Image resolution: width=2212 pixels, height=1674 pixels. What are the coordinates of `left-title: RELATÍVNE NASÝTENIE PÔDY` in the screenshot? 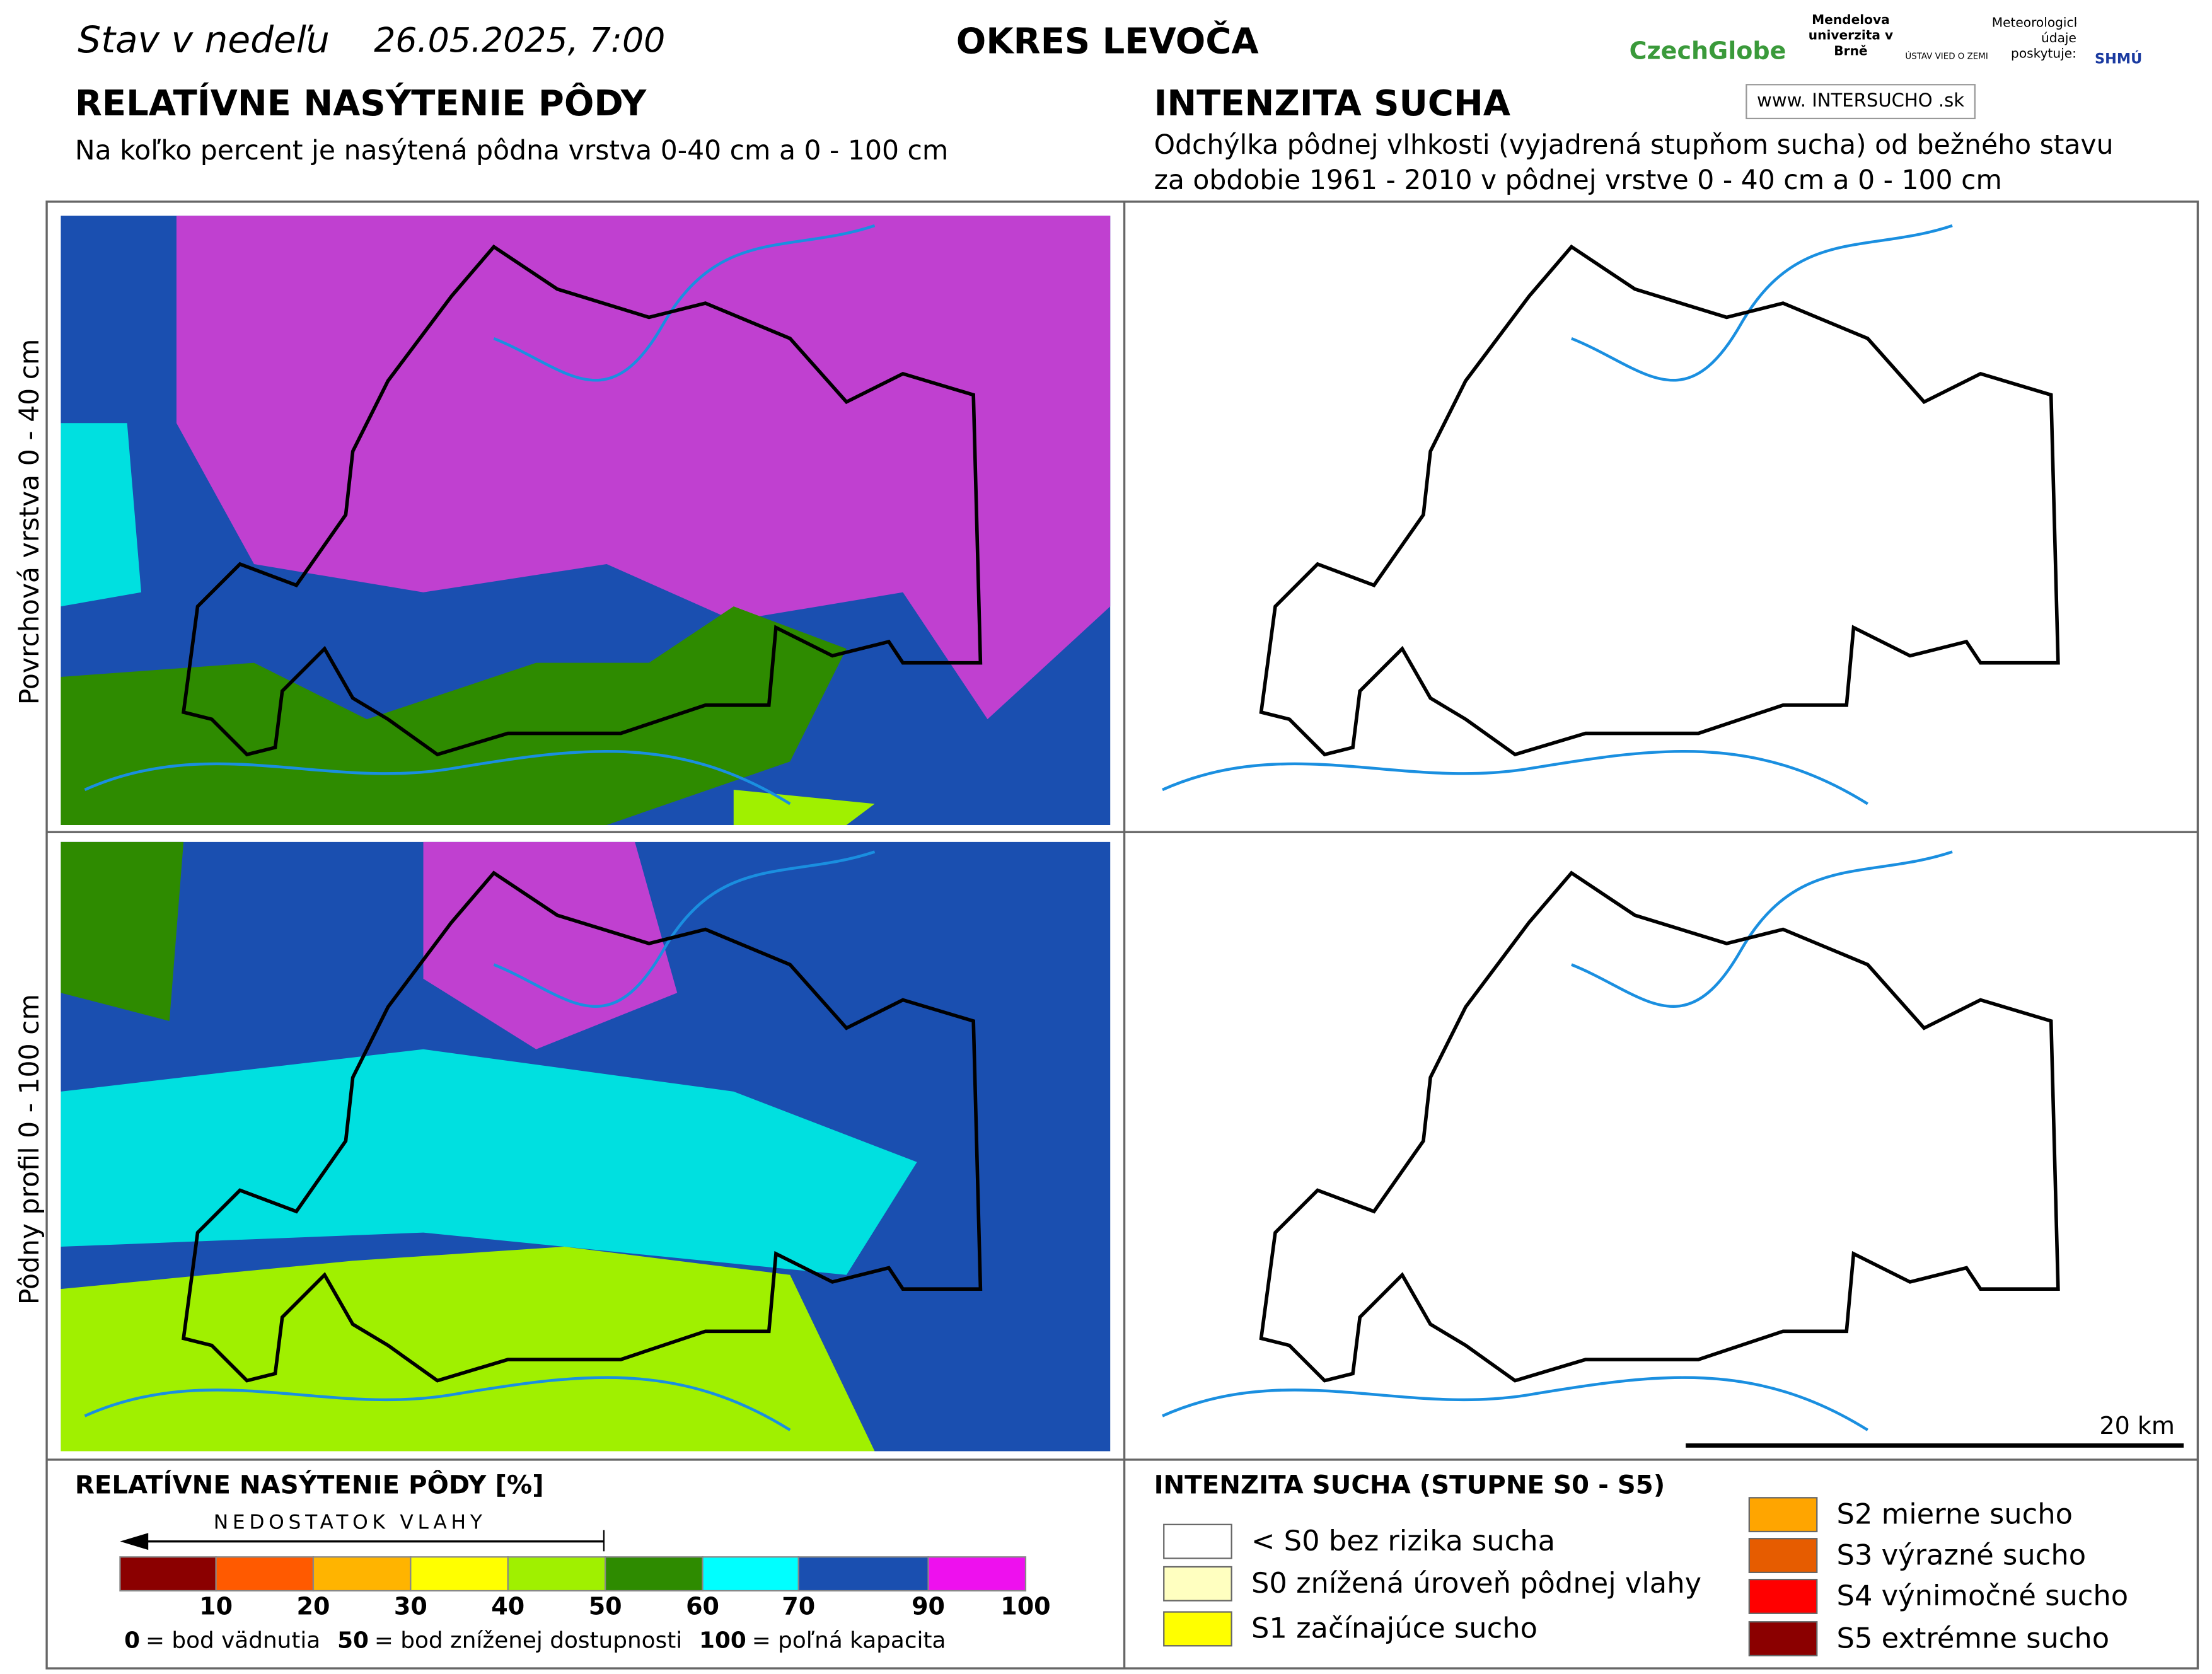 It's located at (361, 103).